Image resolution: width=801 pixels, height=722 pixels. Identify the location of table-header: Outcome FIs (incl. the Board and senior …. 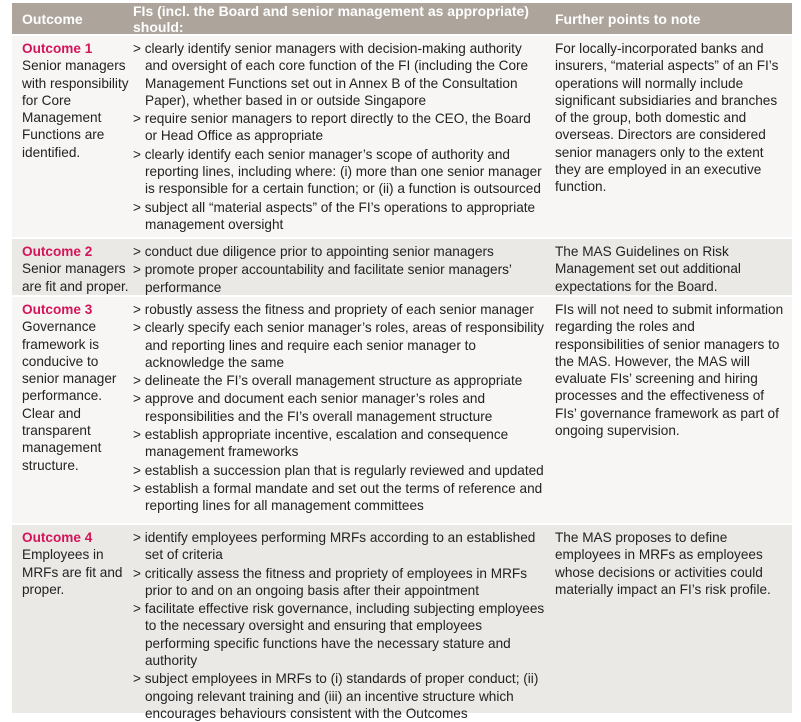
(402, 18).